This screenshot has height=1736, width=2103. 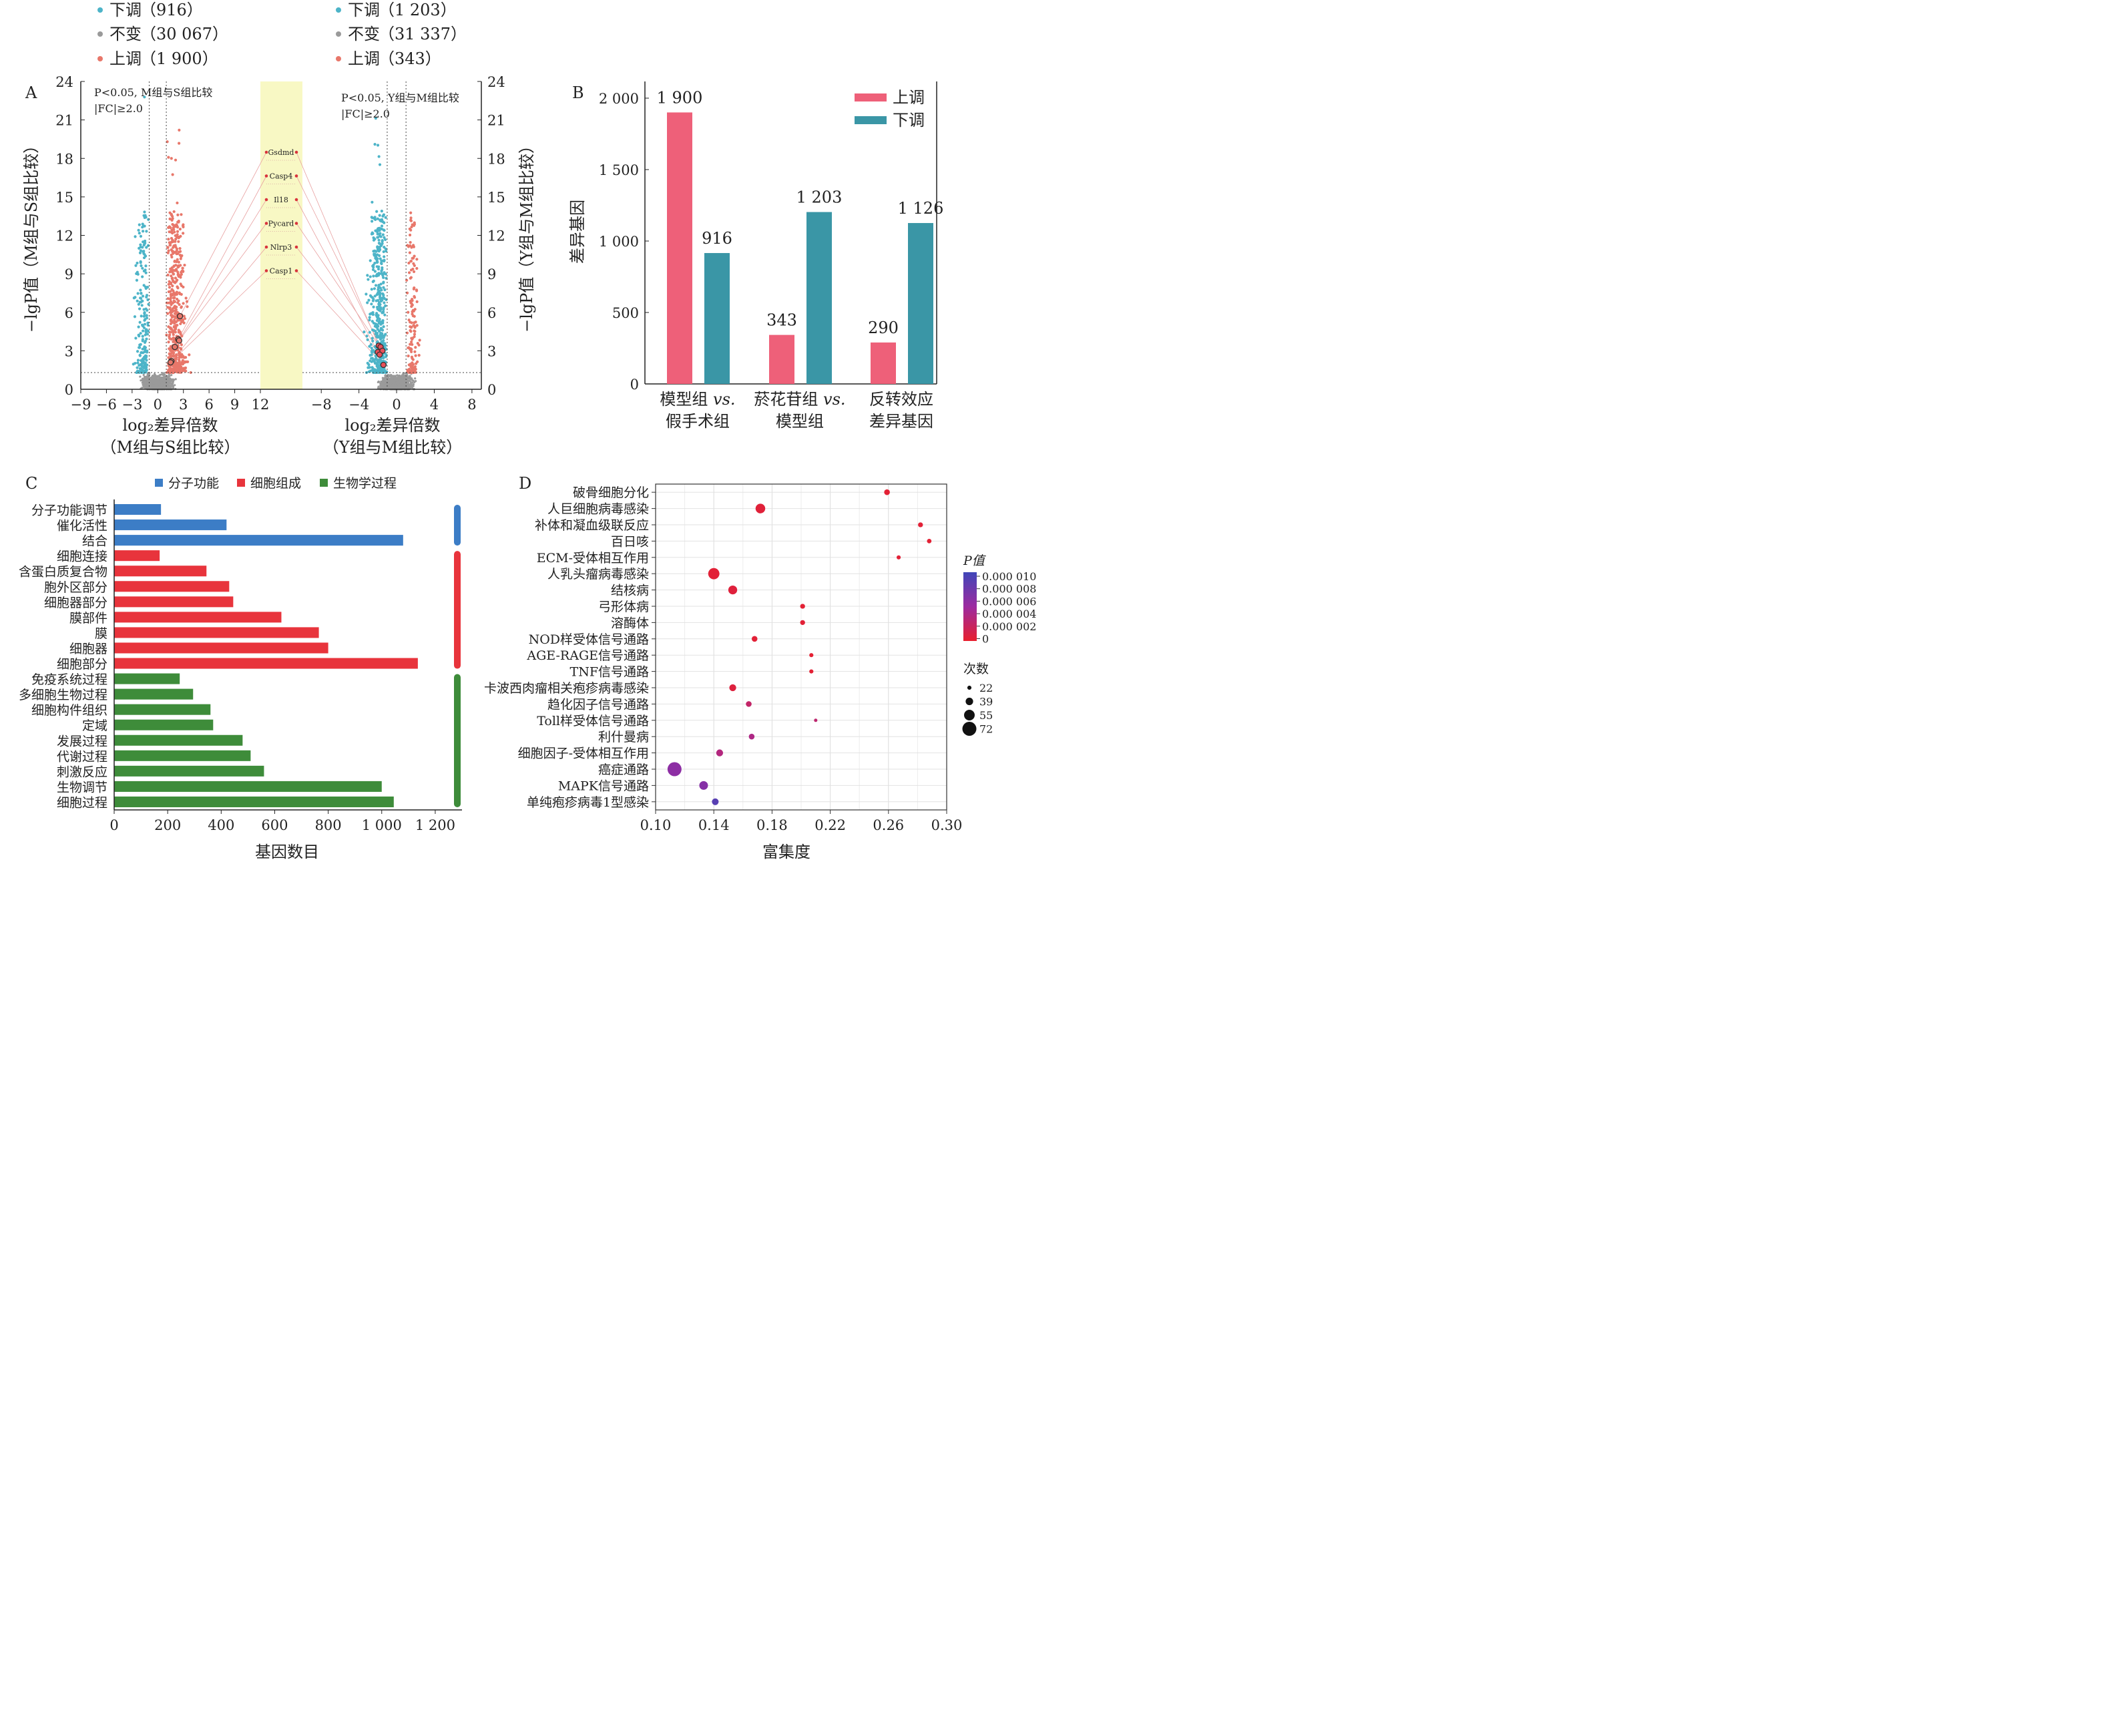 What do you see at coordinates (496, 121) in the screenshot?
I see `ytick-right-label: 21` at bounding box center [496, 121].